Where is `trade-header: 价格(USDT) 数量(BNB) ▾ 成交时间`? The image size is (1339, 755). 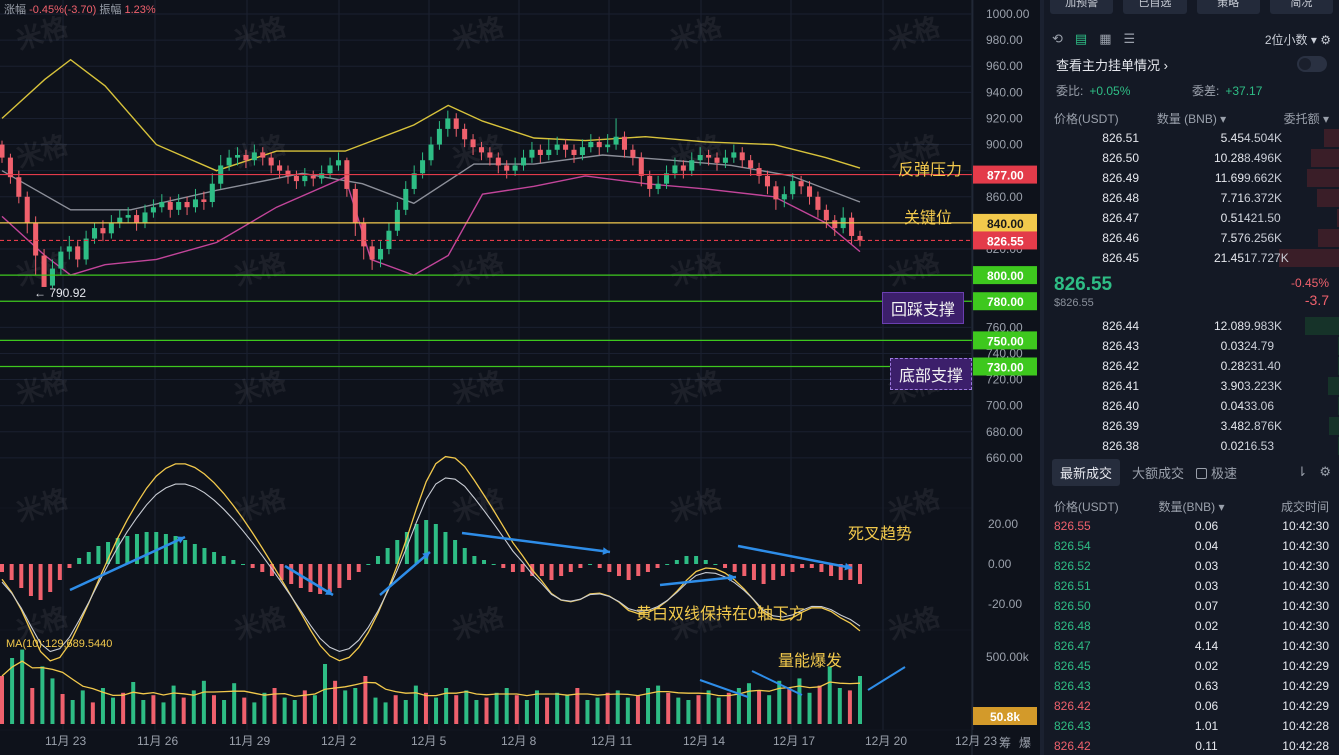
trade-header: 价格(USDT) 数量(BNB) ▾ 成交时间 is located at coordinates (1191, 506).